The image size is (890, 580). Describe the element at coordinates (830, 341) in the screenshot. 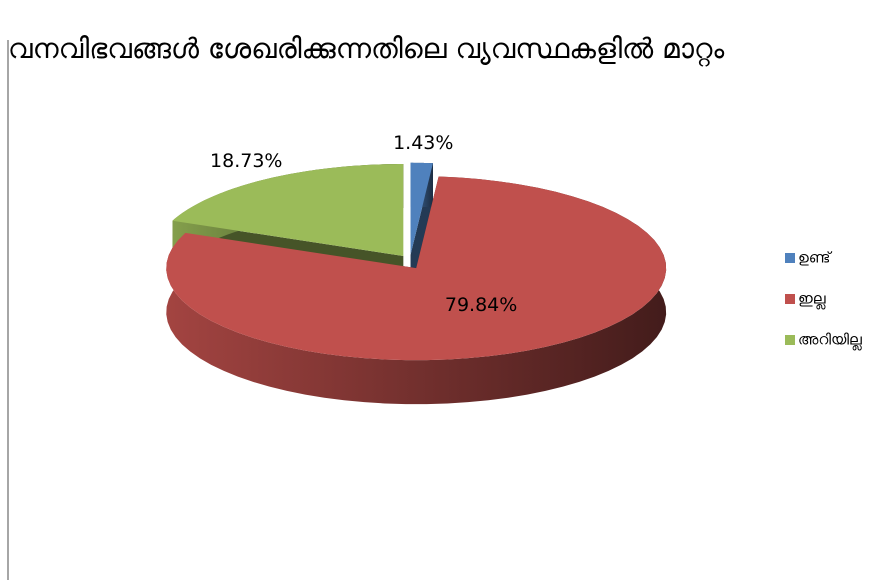

I see `legend-label: അറിയില്ല` at that location.